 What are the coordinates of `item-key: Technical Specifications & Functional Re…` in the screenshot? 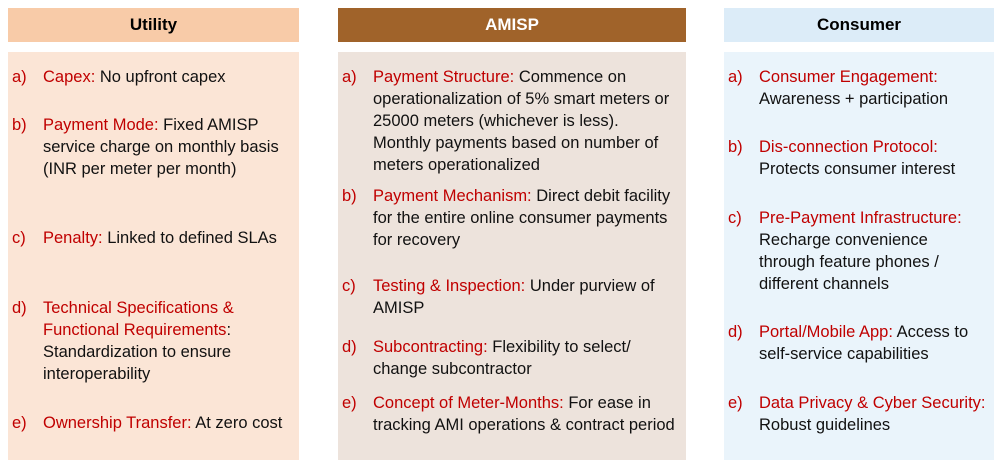 It's located at (138, 319).